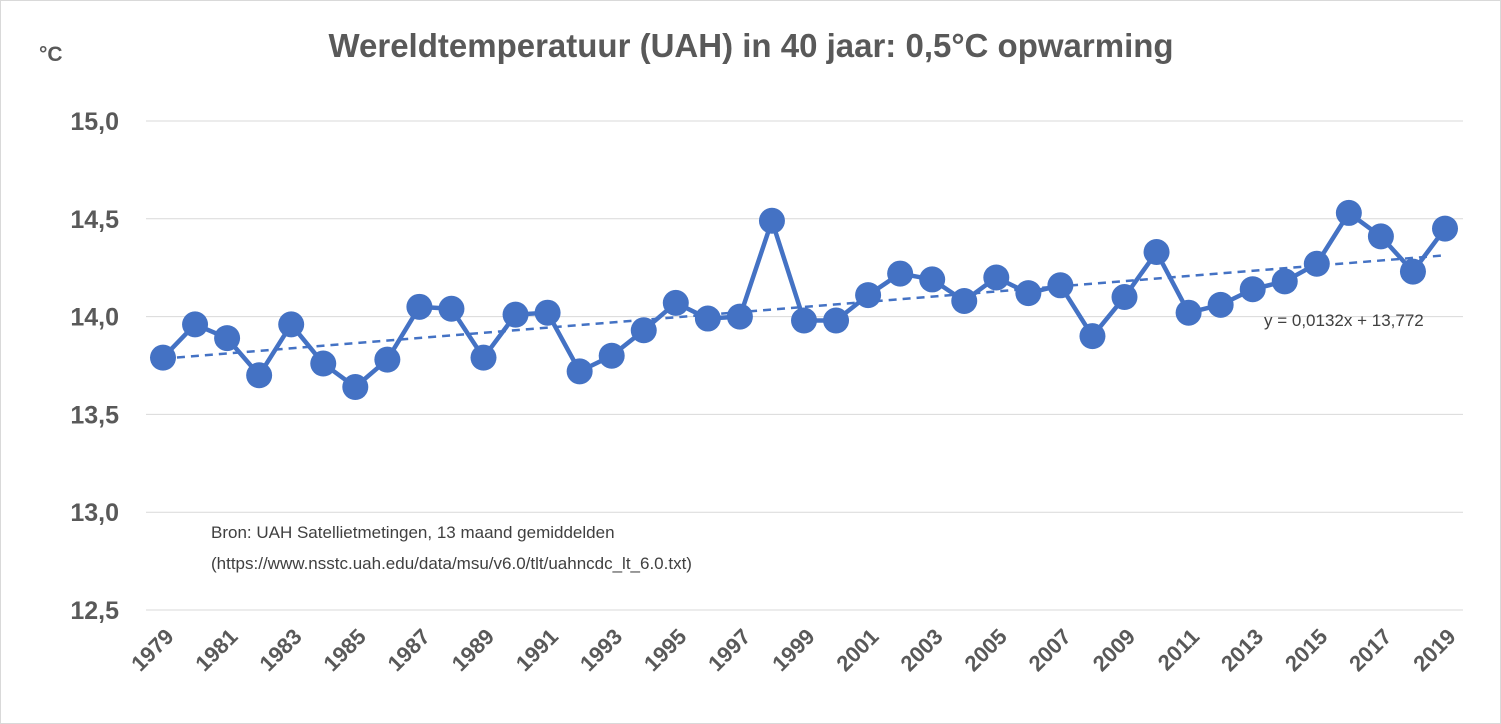 The height and width of the screenshot is (724, 1501). I want to click on y-tick-label: 12,5, so click(94, 611).